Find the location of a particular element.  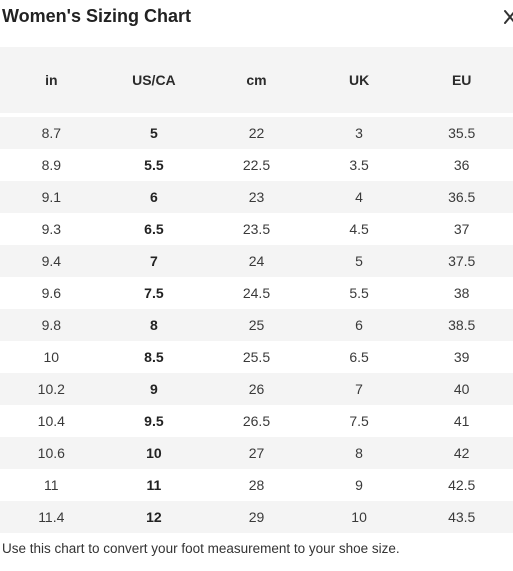

header-in: in is located at coordinates (51, 80).